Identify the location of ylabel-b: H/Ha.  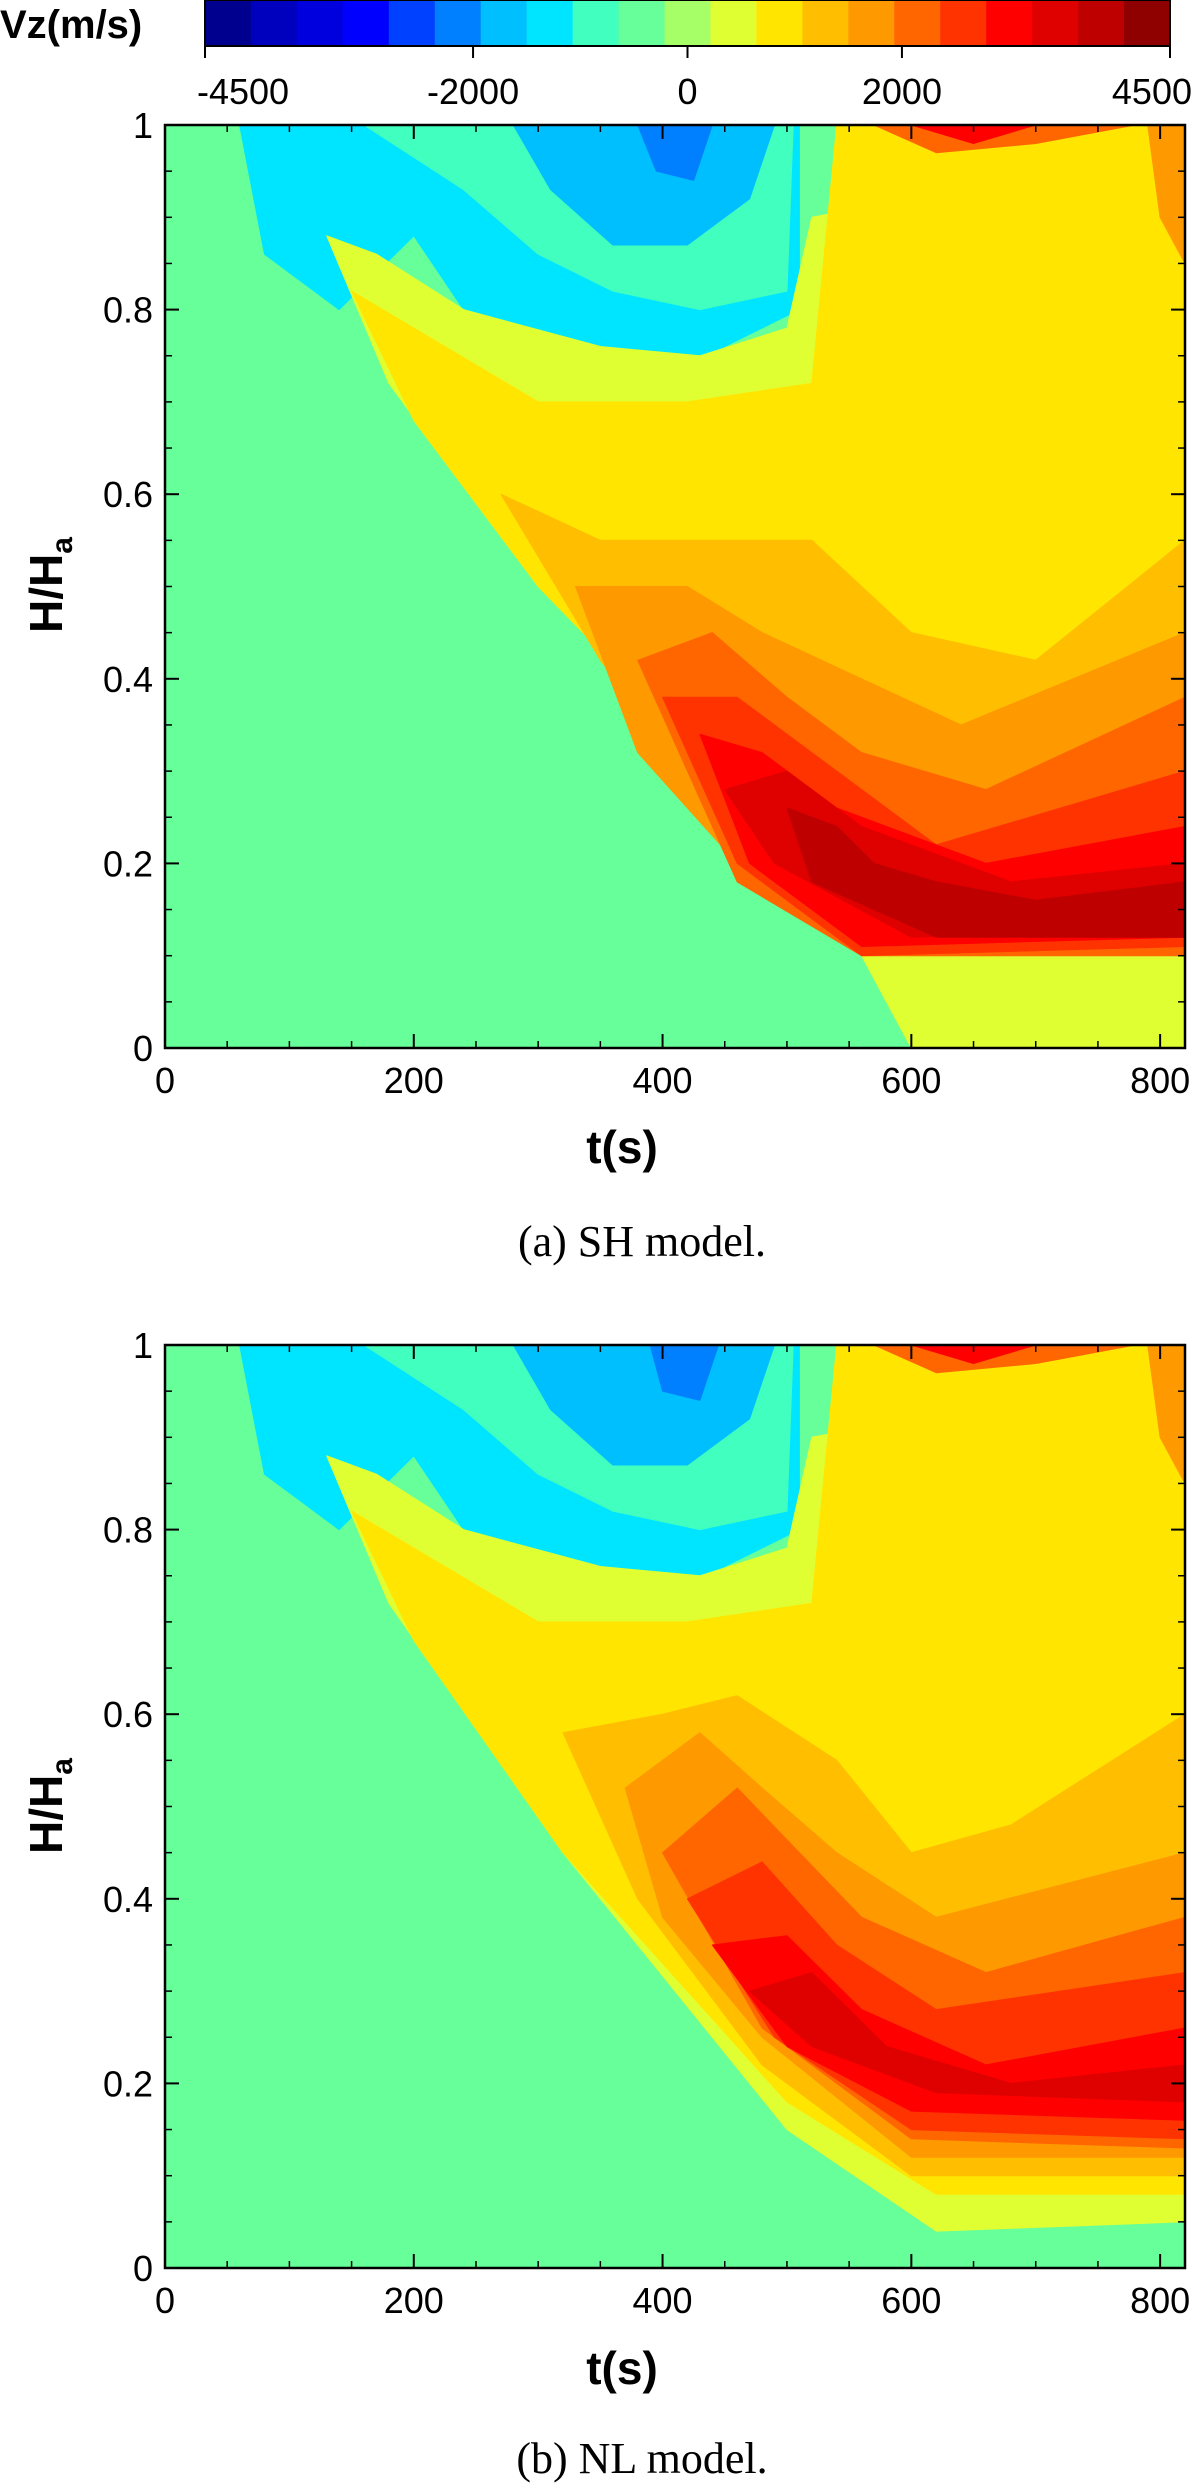
(49, 1806).